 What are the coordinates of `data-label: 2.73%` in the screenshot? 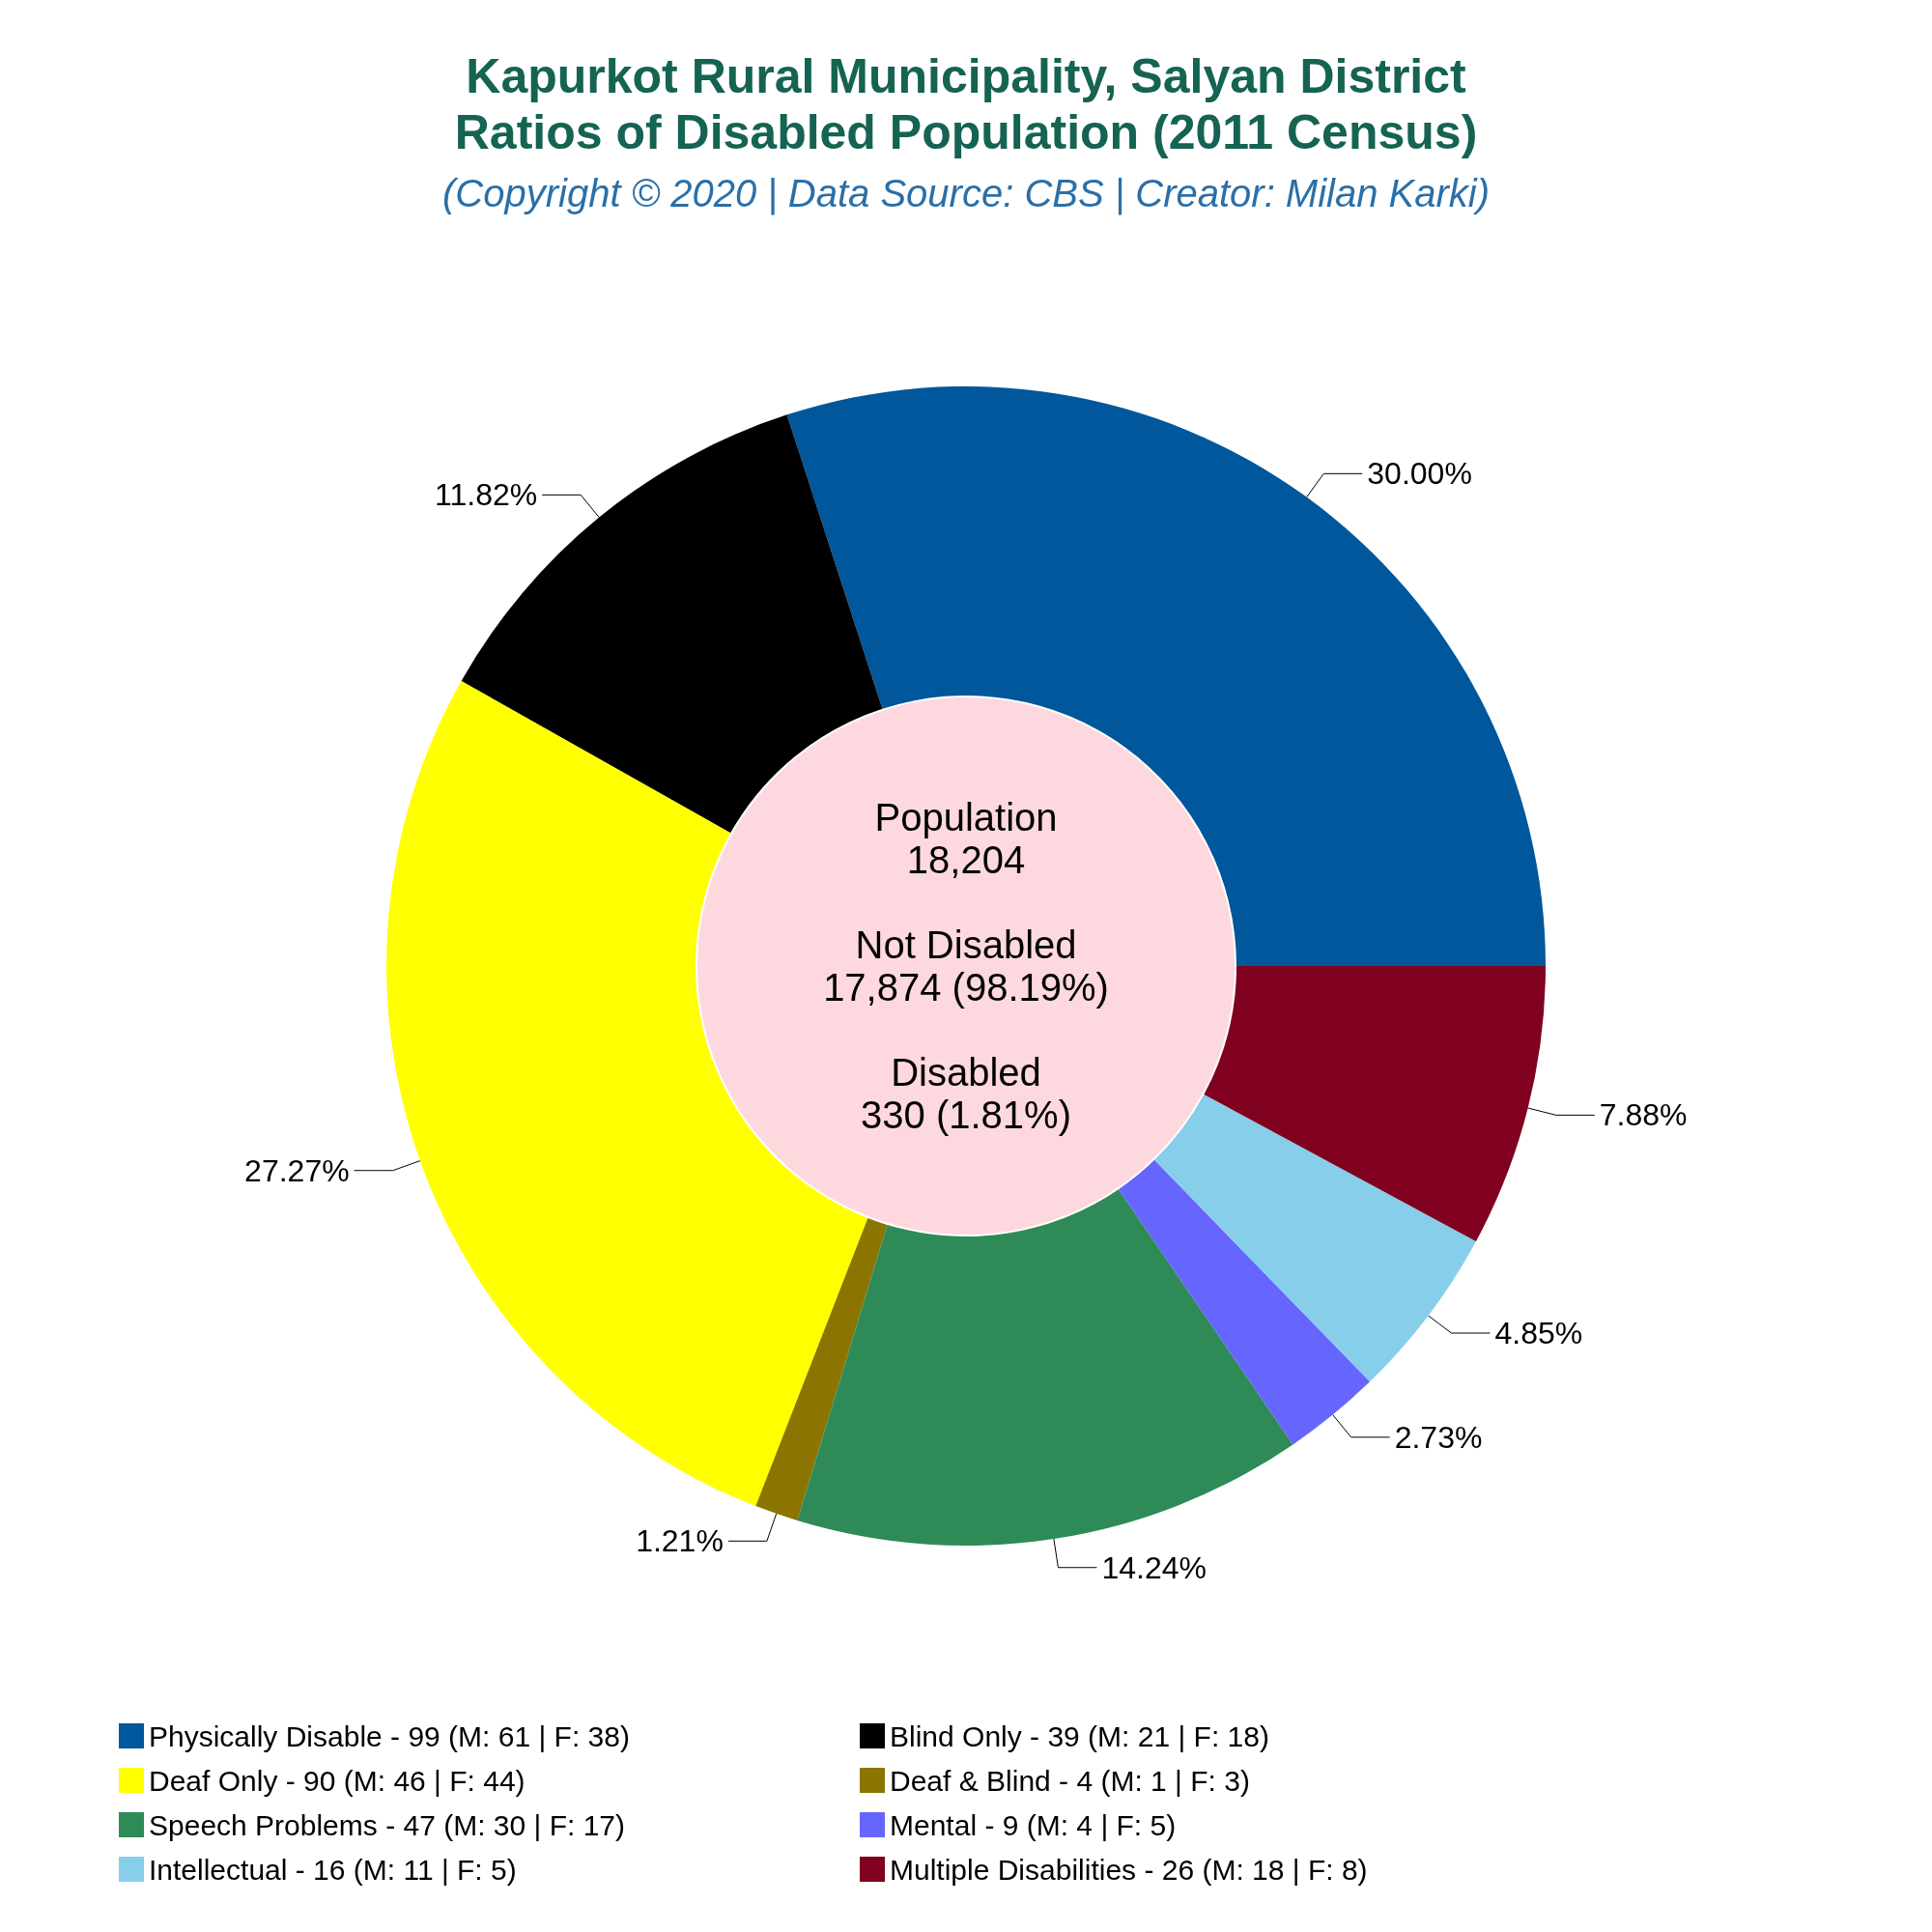 It's located at (1438, 1437).